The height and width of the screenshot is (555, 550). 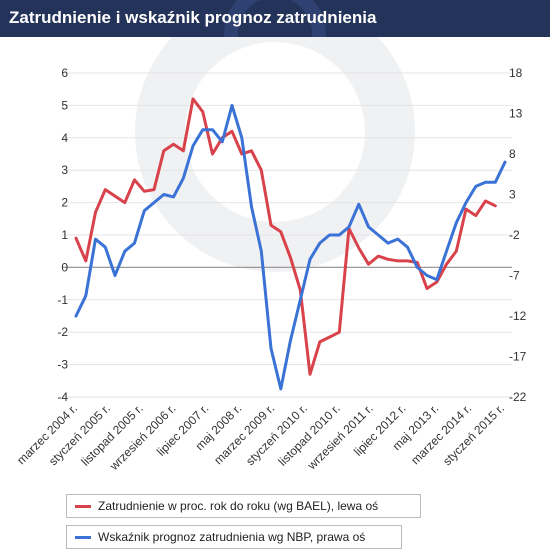 I want to click on left-y-tick-label: 1, so click(x=64, y=235).